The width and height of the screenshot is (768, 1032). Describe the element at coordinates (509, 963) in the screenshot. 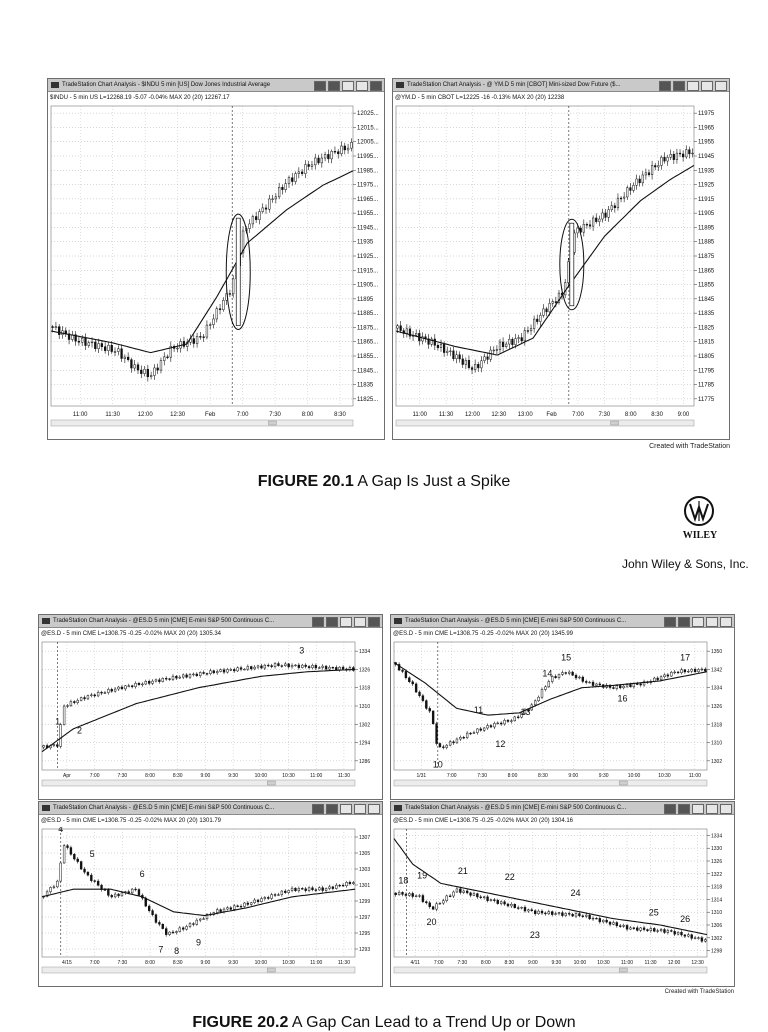

I see `x-tick-label: 8:30` at that location.